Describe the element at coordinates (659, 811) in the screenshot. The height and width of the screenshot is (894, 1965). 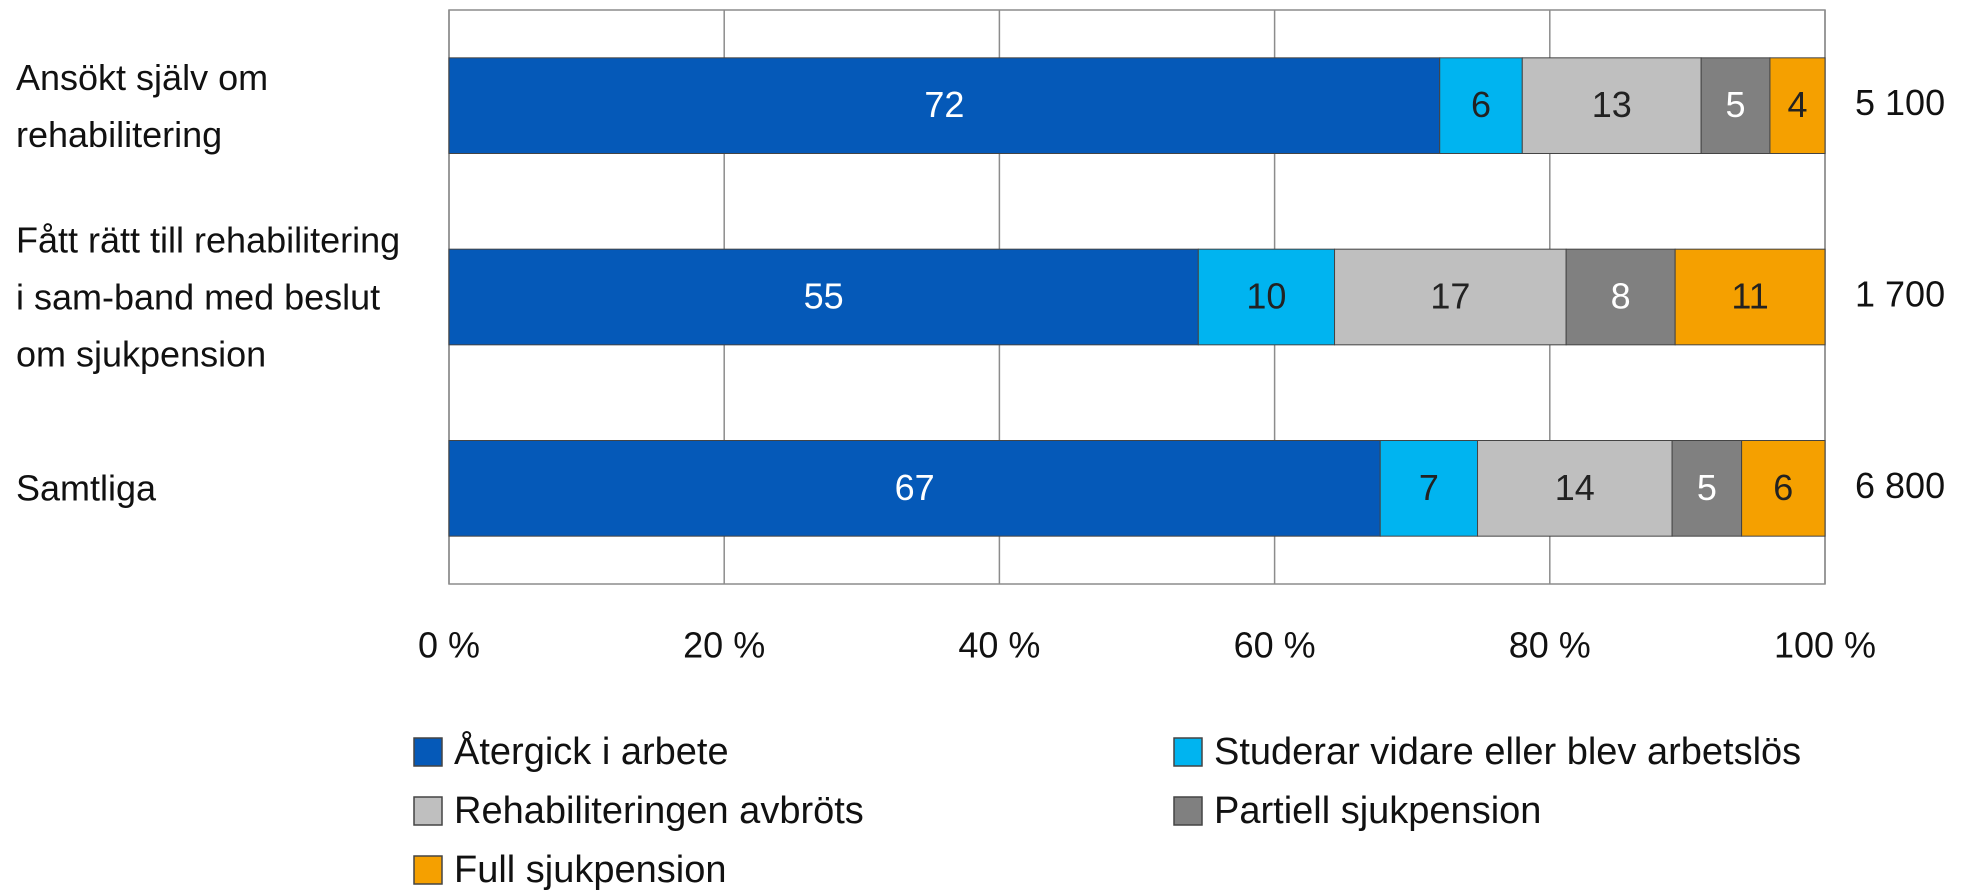
I see `legend-label: Rehabiliteringen avbröts` at that location.